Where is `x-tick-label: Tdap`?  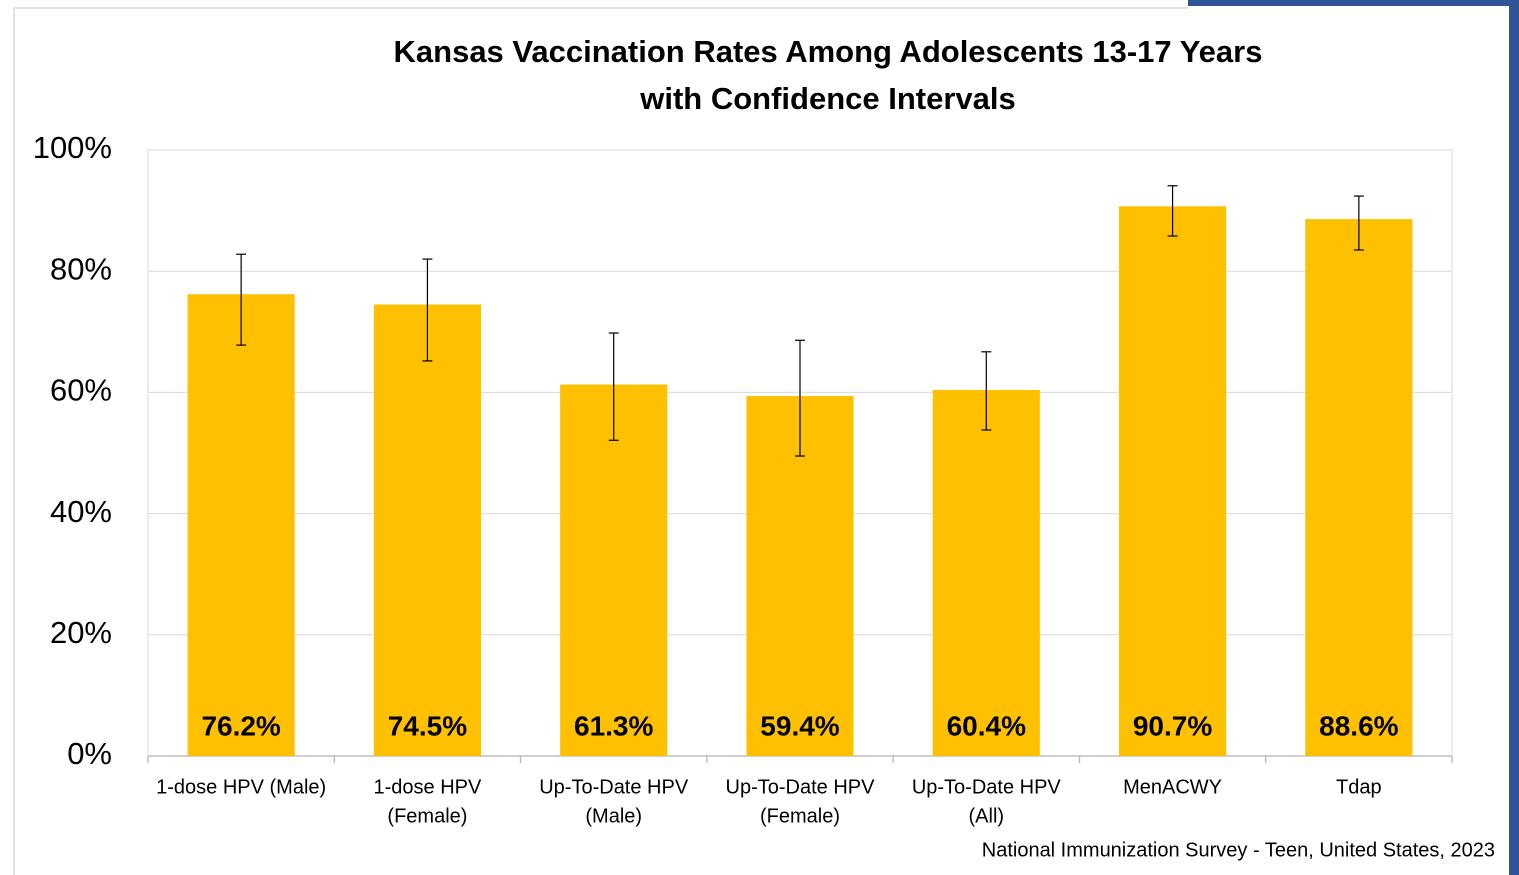 x-tick-label: Tdap is located at coordinates (1359, 787).